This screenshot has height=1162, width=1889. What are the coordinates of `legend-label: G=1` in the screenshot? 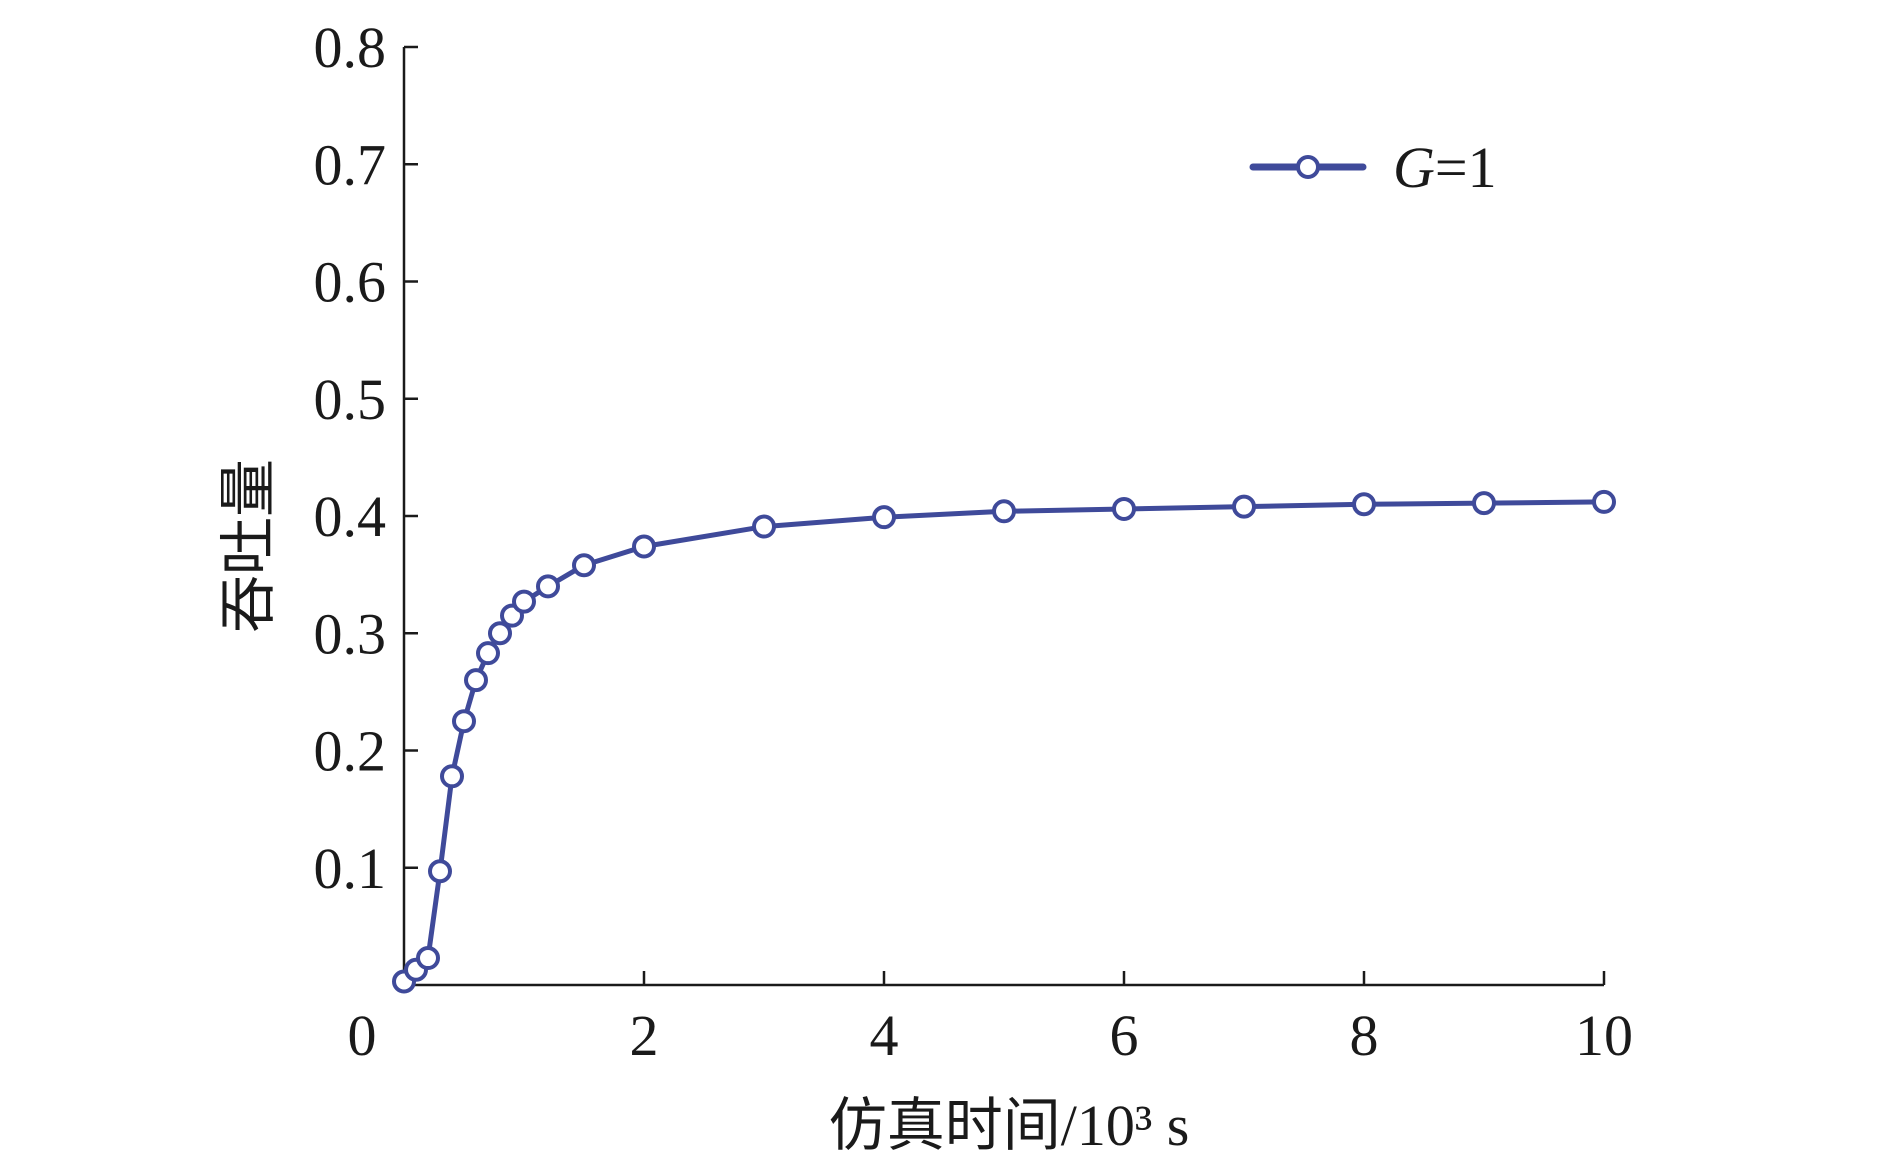 It's located at (1445, 167).